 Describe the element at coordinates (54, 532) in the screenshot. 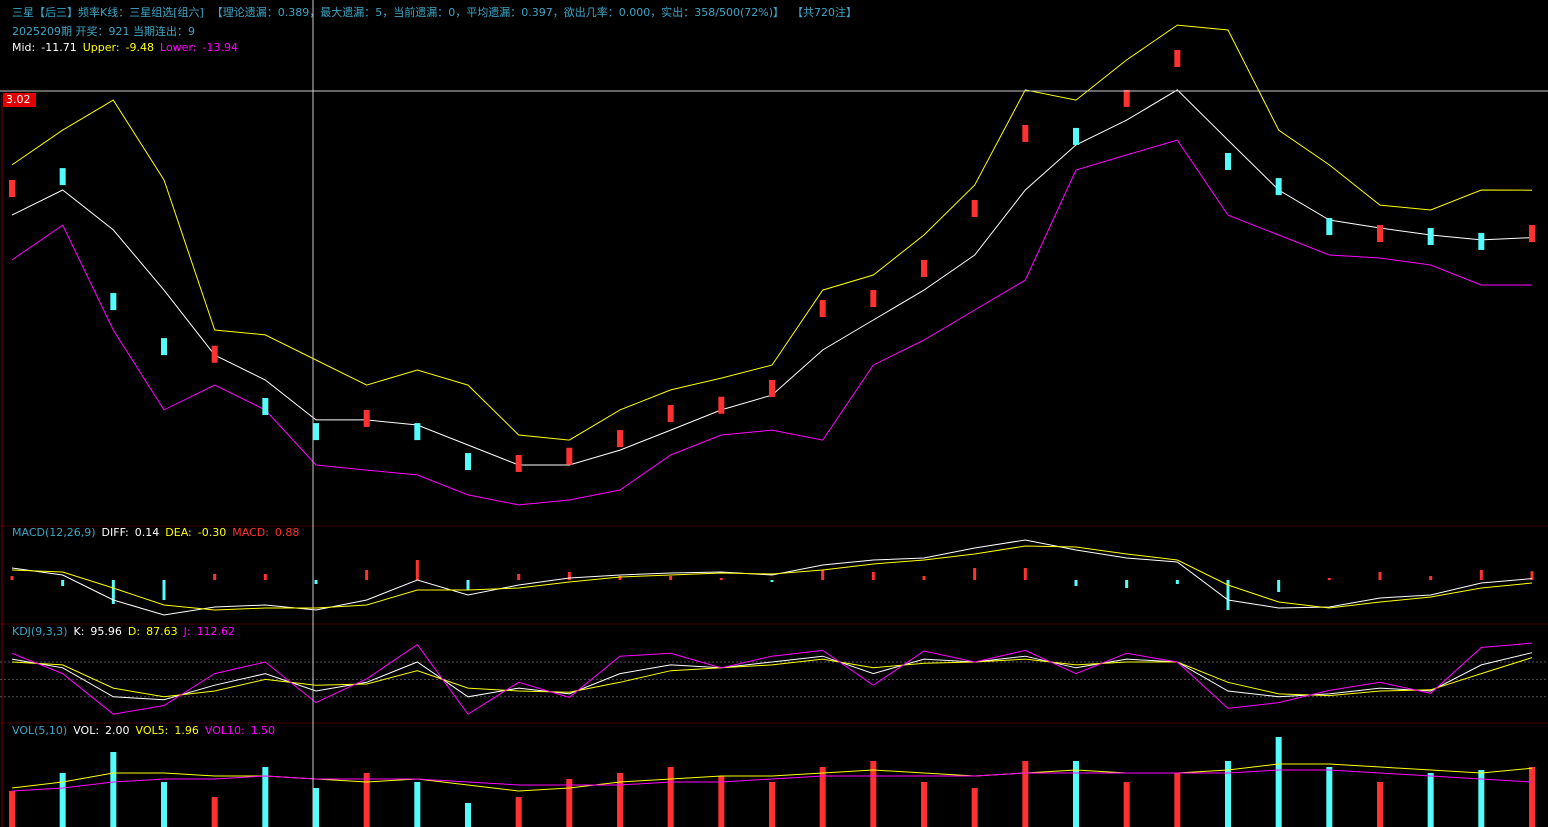

I see `readout: MACD(12,26,9)` at that location.